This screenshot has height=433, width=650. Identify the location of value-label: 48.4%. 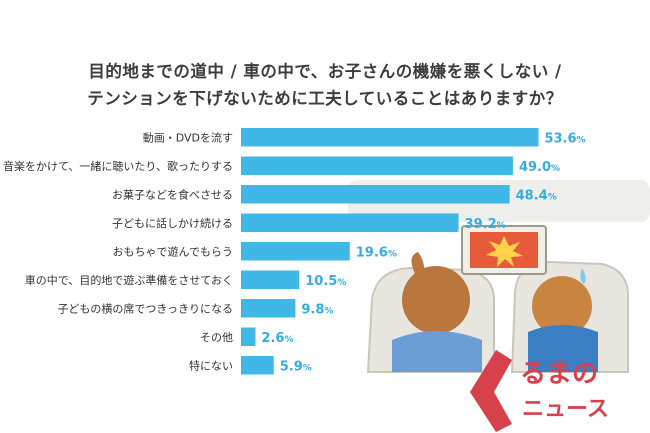
(536, 195).